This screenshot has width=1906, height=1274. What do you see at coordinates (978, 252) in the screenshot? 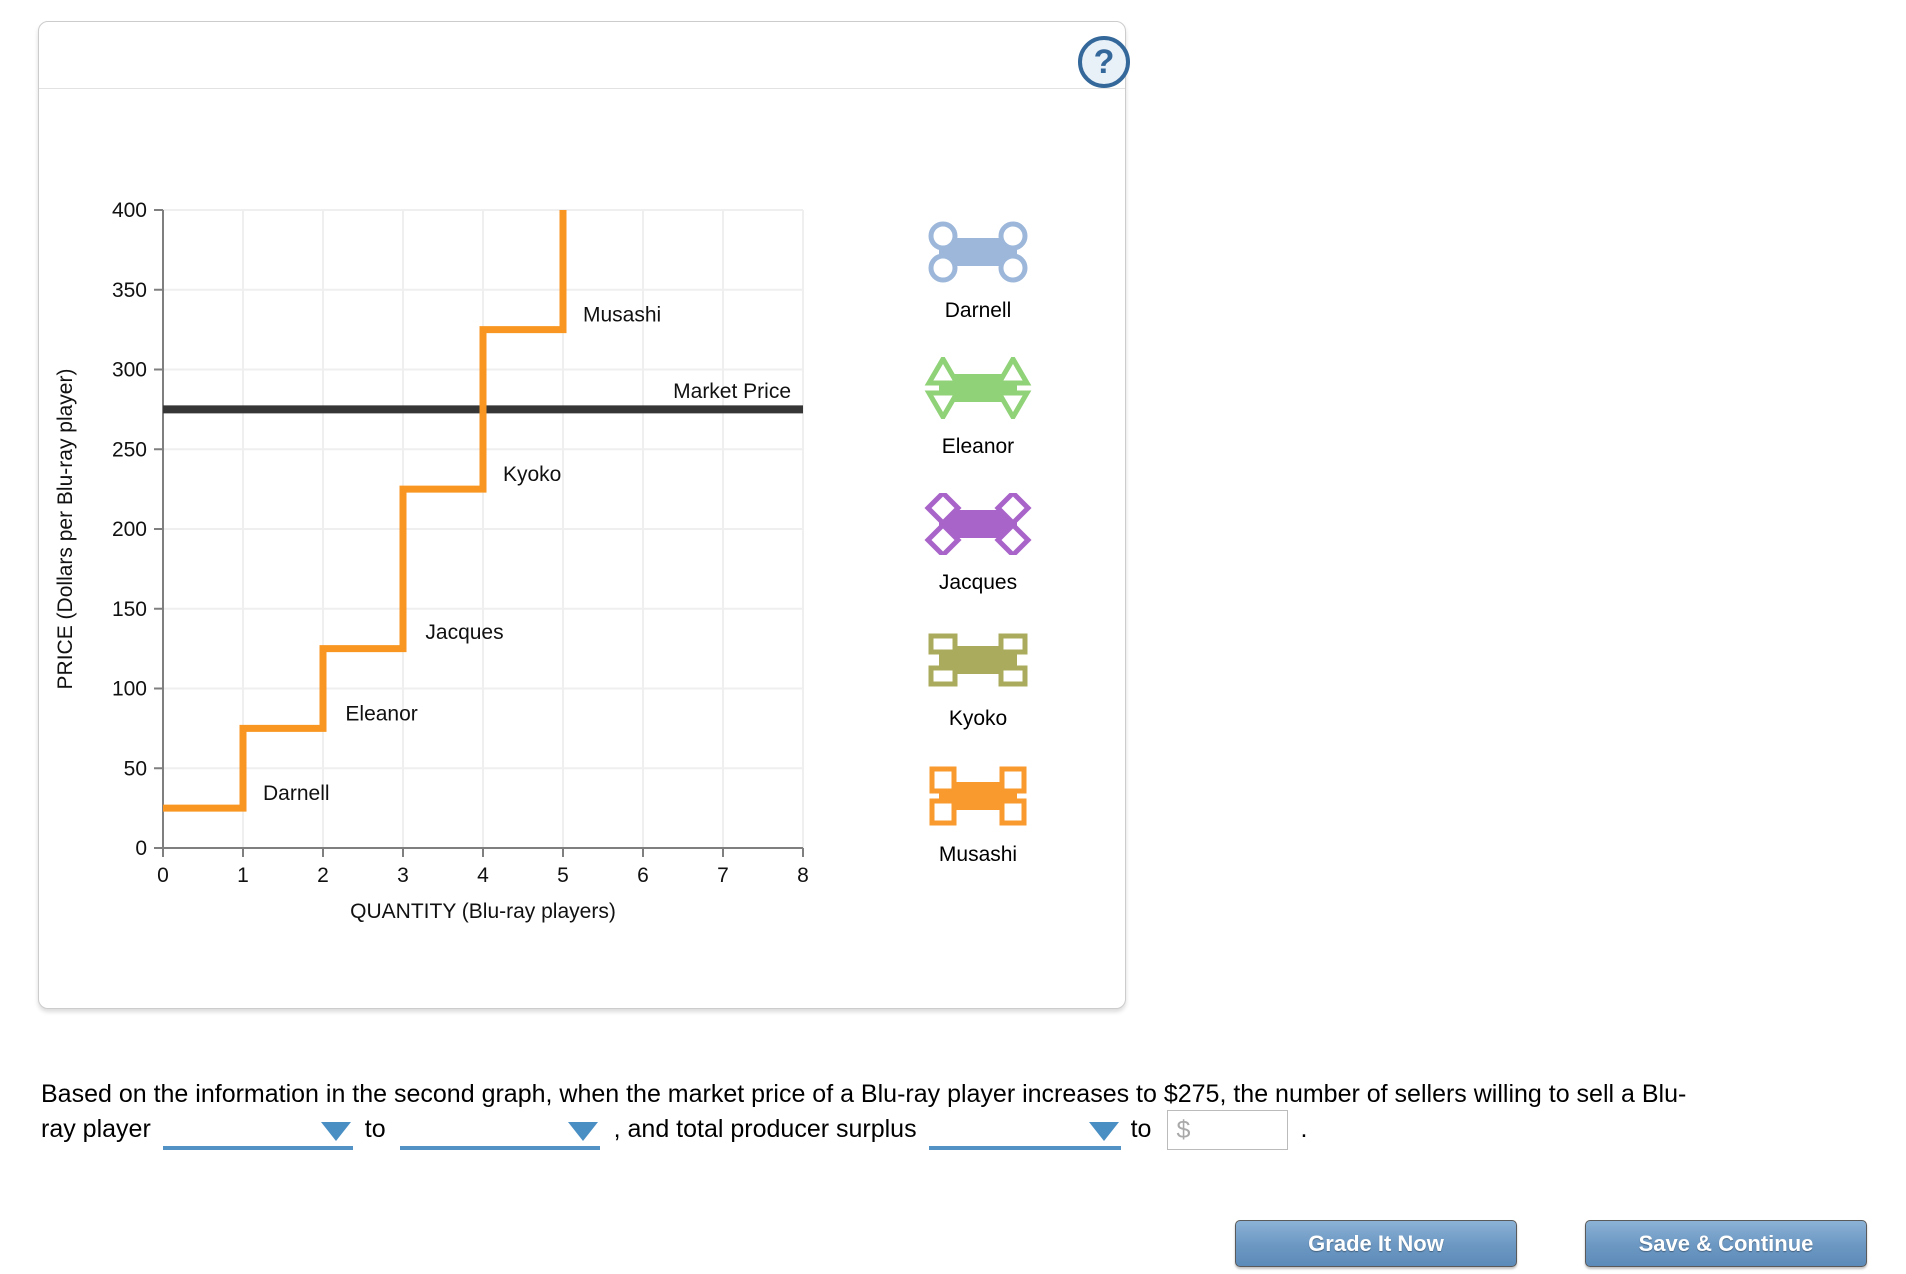
I see `darnell-drag-segment` at bounding box center [978, 252].